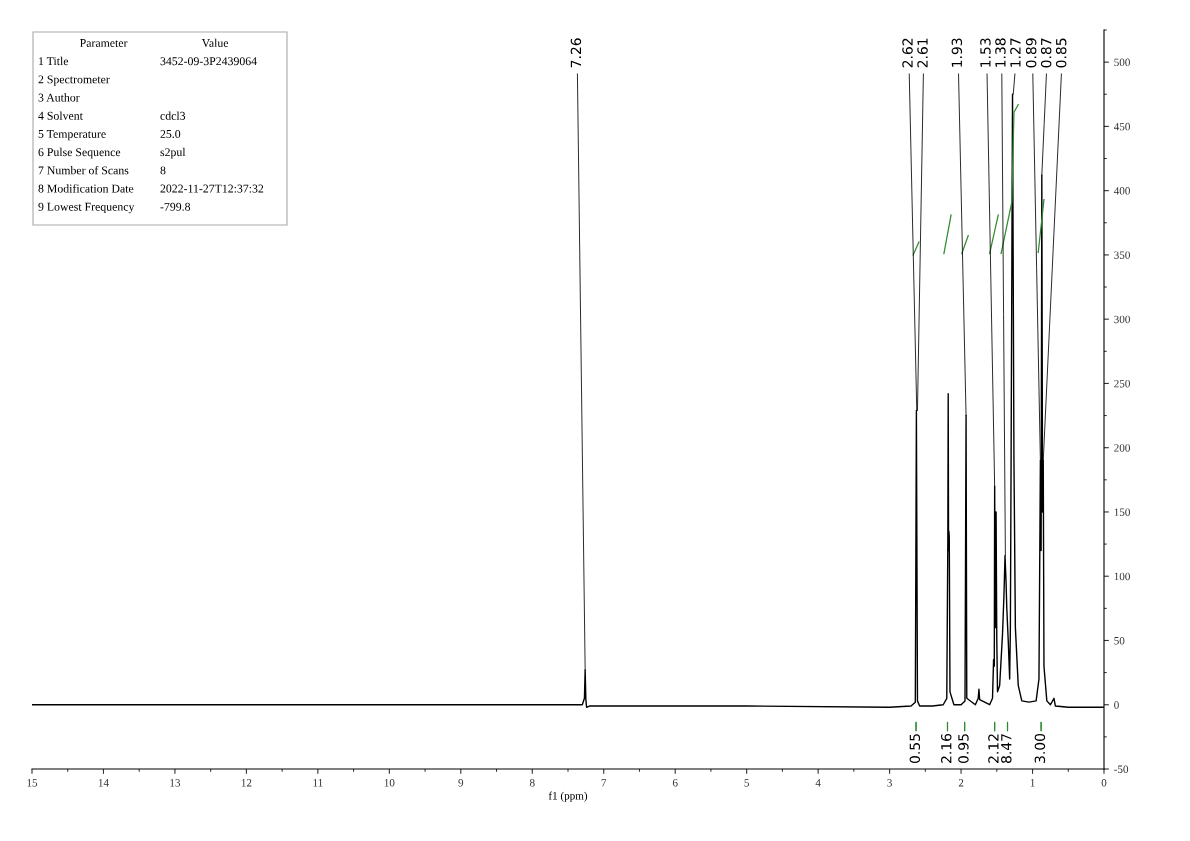  Describe the element at coordinates (72, 135) in the screenshot. I see `annotation: 5 Temperature` at that location.